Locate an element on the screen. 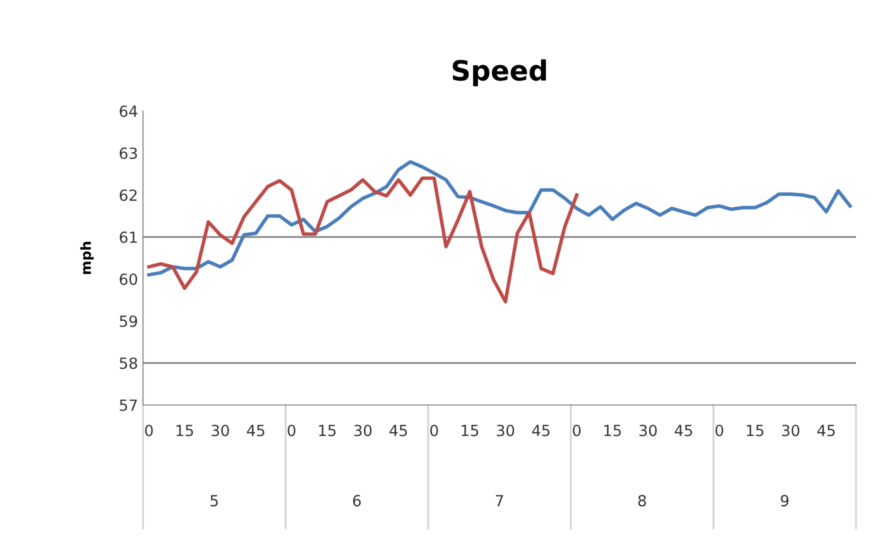 The width and height of the screenshot is (892, 539). y-tick-label: 63 is located at coordinates (128, 153).